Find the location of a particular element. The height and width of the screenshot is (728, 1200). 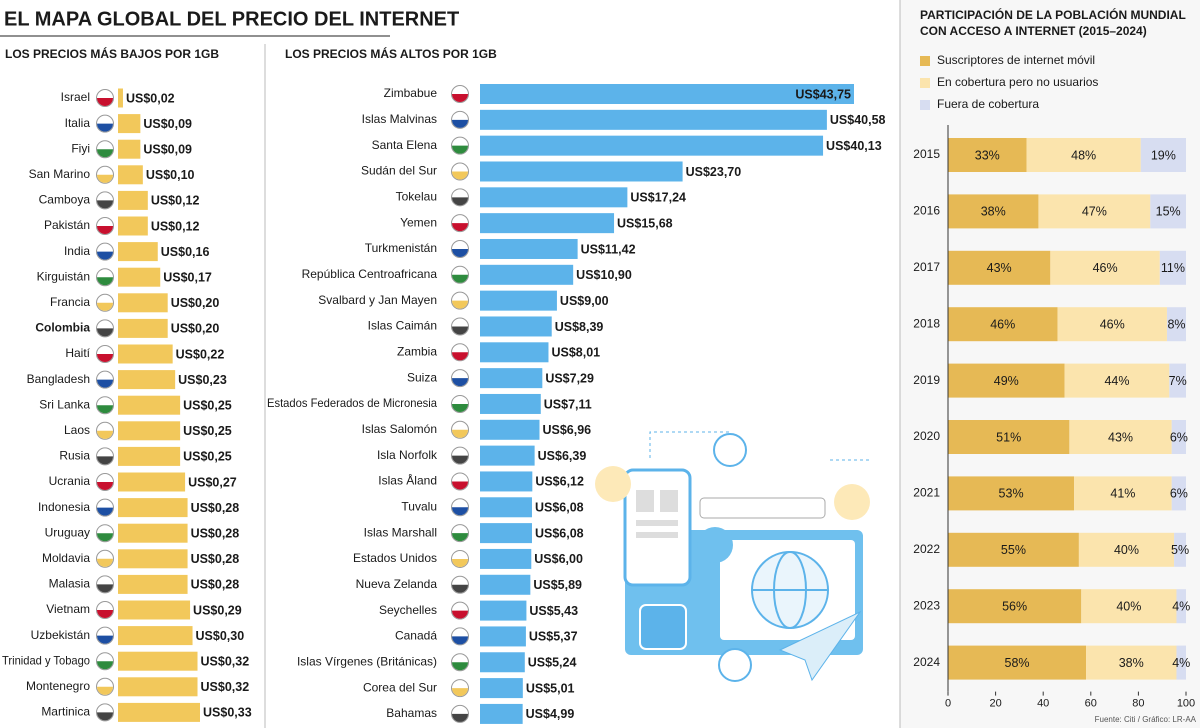

category-label: Santa Elena is located at coordinates (405, 145).